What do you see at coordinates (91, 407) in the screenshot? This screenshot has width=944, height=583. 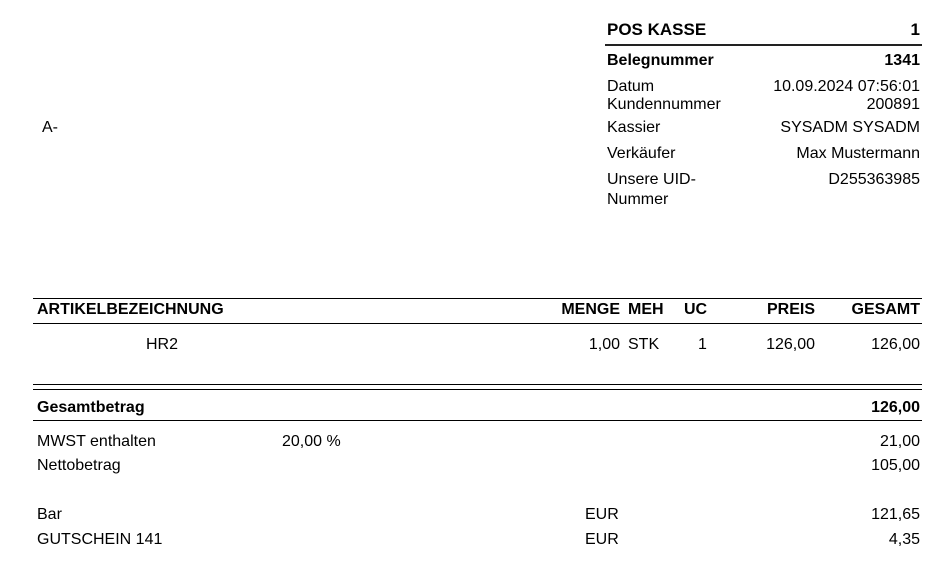 I see `total-label: Gesamtbetrag` at bounding box center [91, 407].